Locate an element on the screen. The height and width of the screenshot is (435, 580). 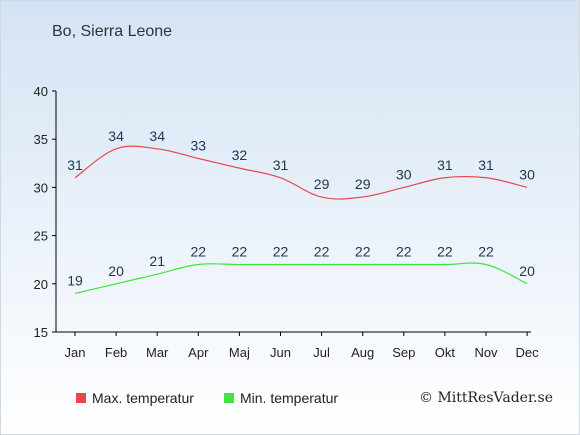
x-tick-label: Jan is located at coordinates (75, 352).